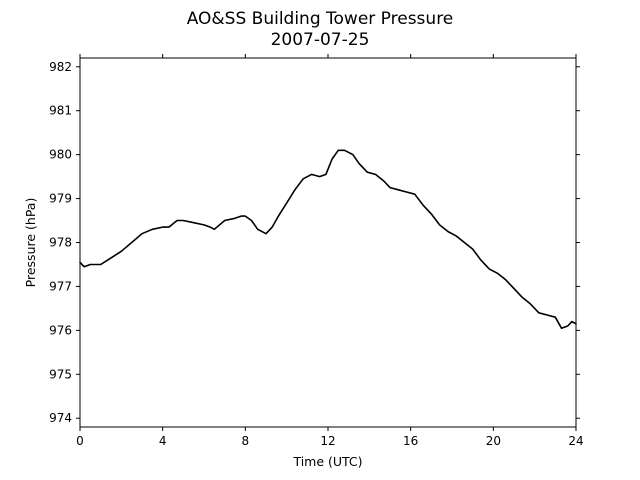  I want to click on y-tick-label: 977, so click(60, 286).